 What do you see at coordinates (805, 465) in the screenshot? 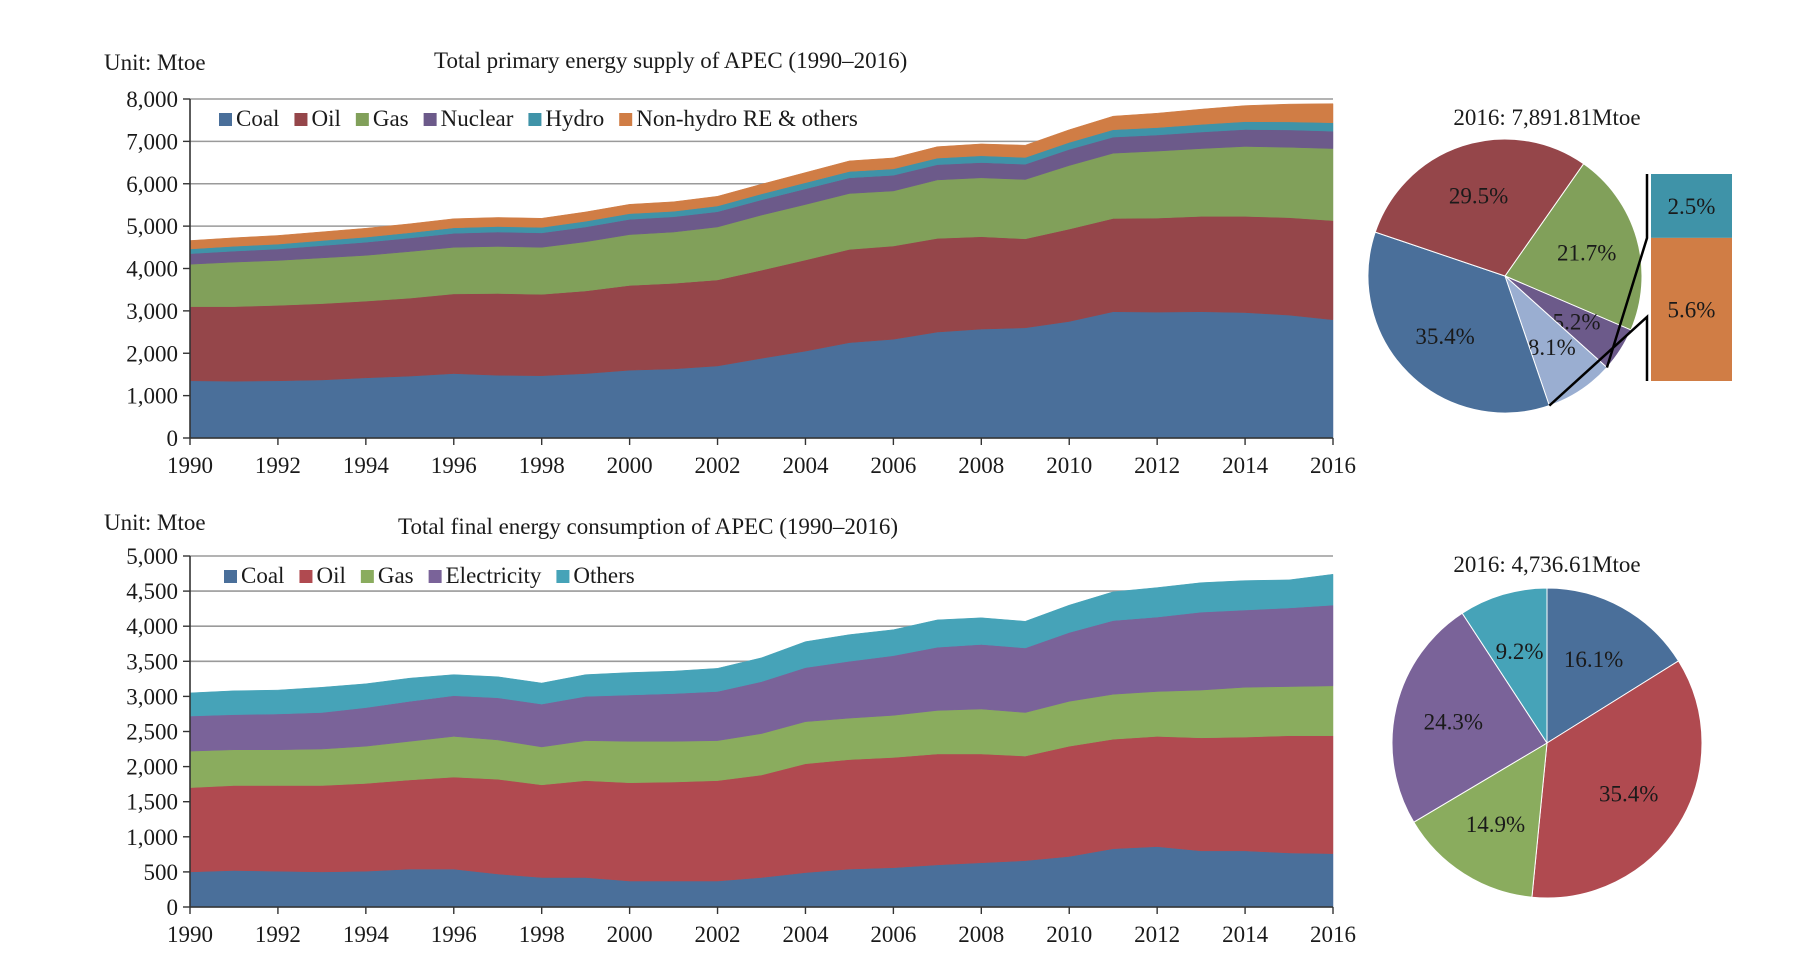
I see `top-xtick-label: 2004` at bounding box center [805, 465].